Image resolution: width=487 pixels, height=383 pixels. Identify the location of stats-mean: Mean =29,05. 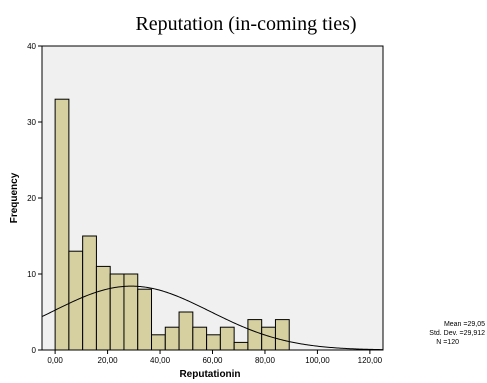
(464, 324).